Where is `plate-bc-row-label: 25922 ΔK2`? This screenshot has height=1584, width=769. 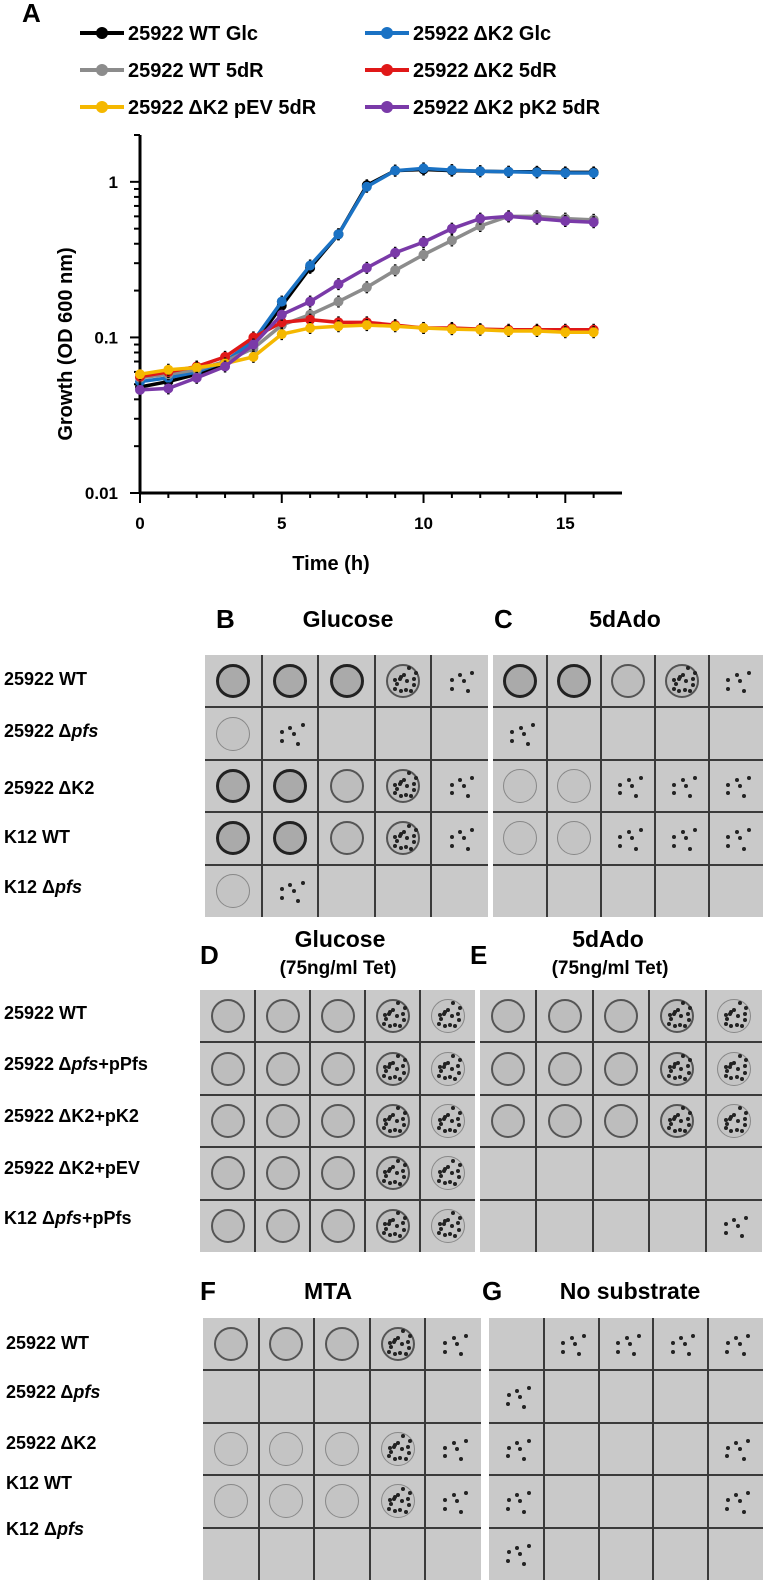 plate-bc-row-label: 25922 ΔK2 is located at coordinates (49, 788).